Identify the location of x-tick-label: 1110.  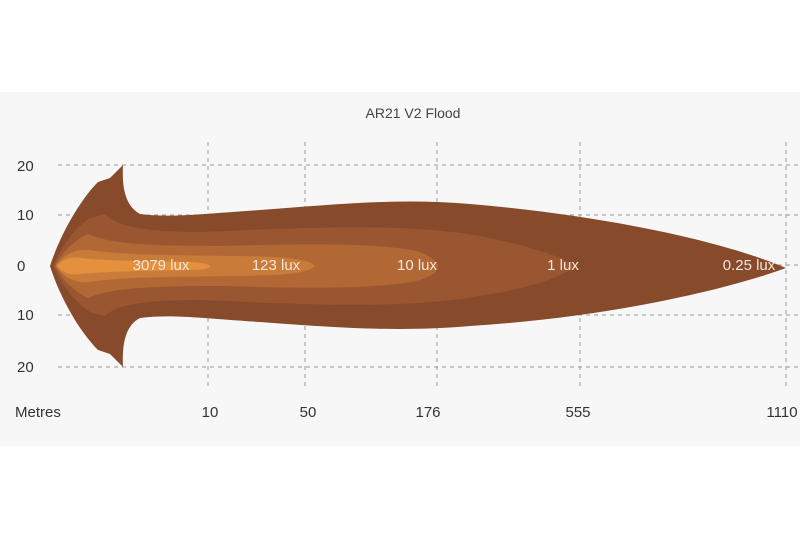
(781, 412).